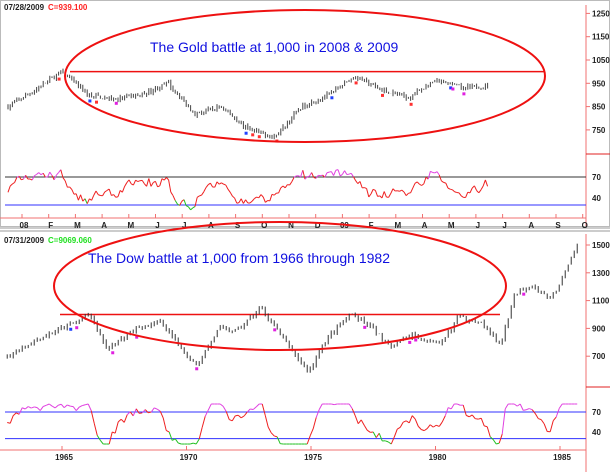 The image size is (610, 472). What do you see at coordinates (599, 107) in the screenshot?
I see `y-tick-label: 850` at bounding box center [599, 107].